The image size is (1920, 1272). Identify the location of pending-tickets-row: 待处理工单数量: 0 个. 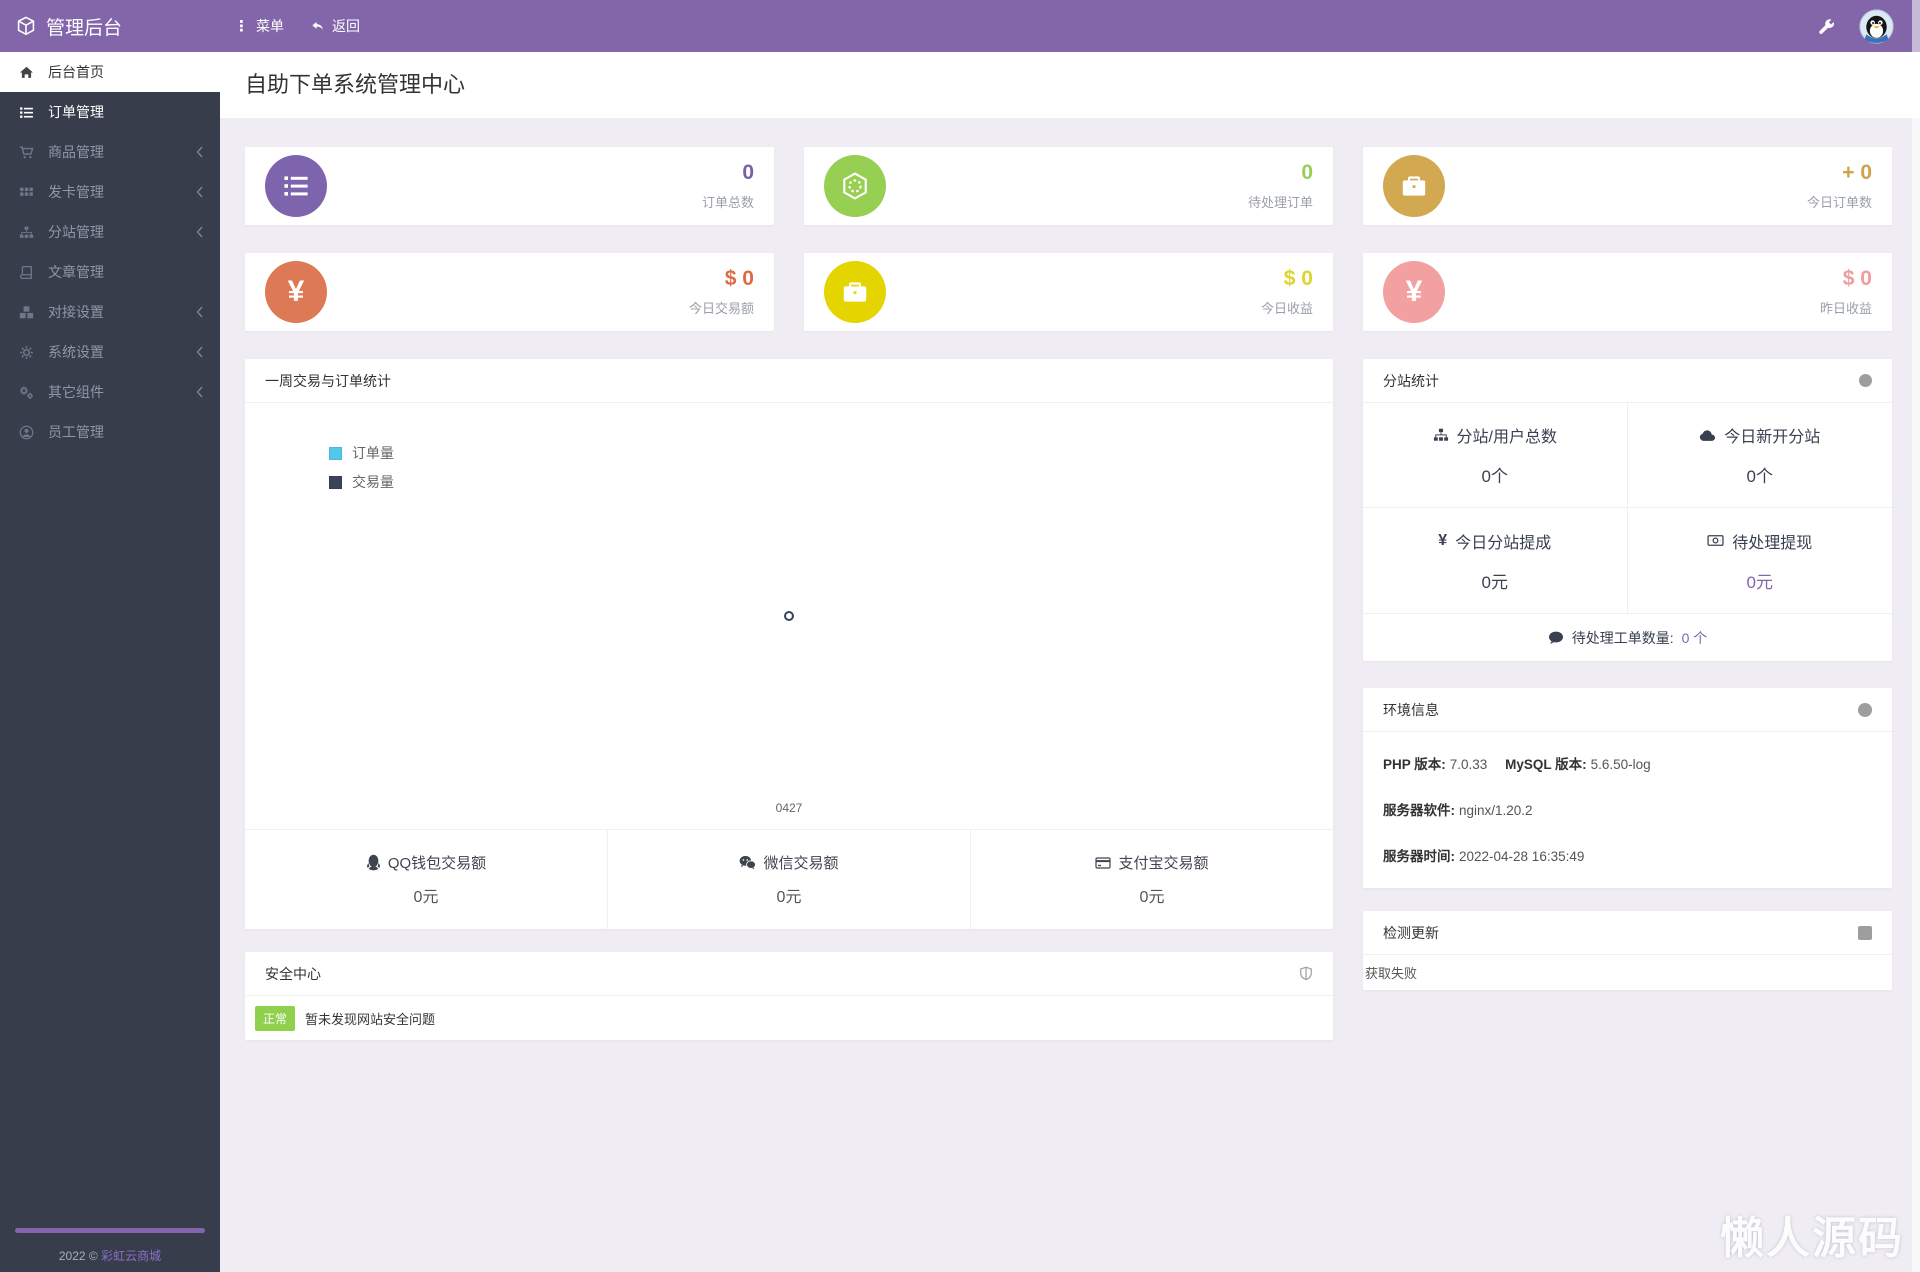
(1627, 637).